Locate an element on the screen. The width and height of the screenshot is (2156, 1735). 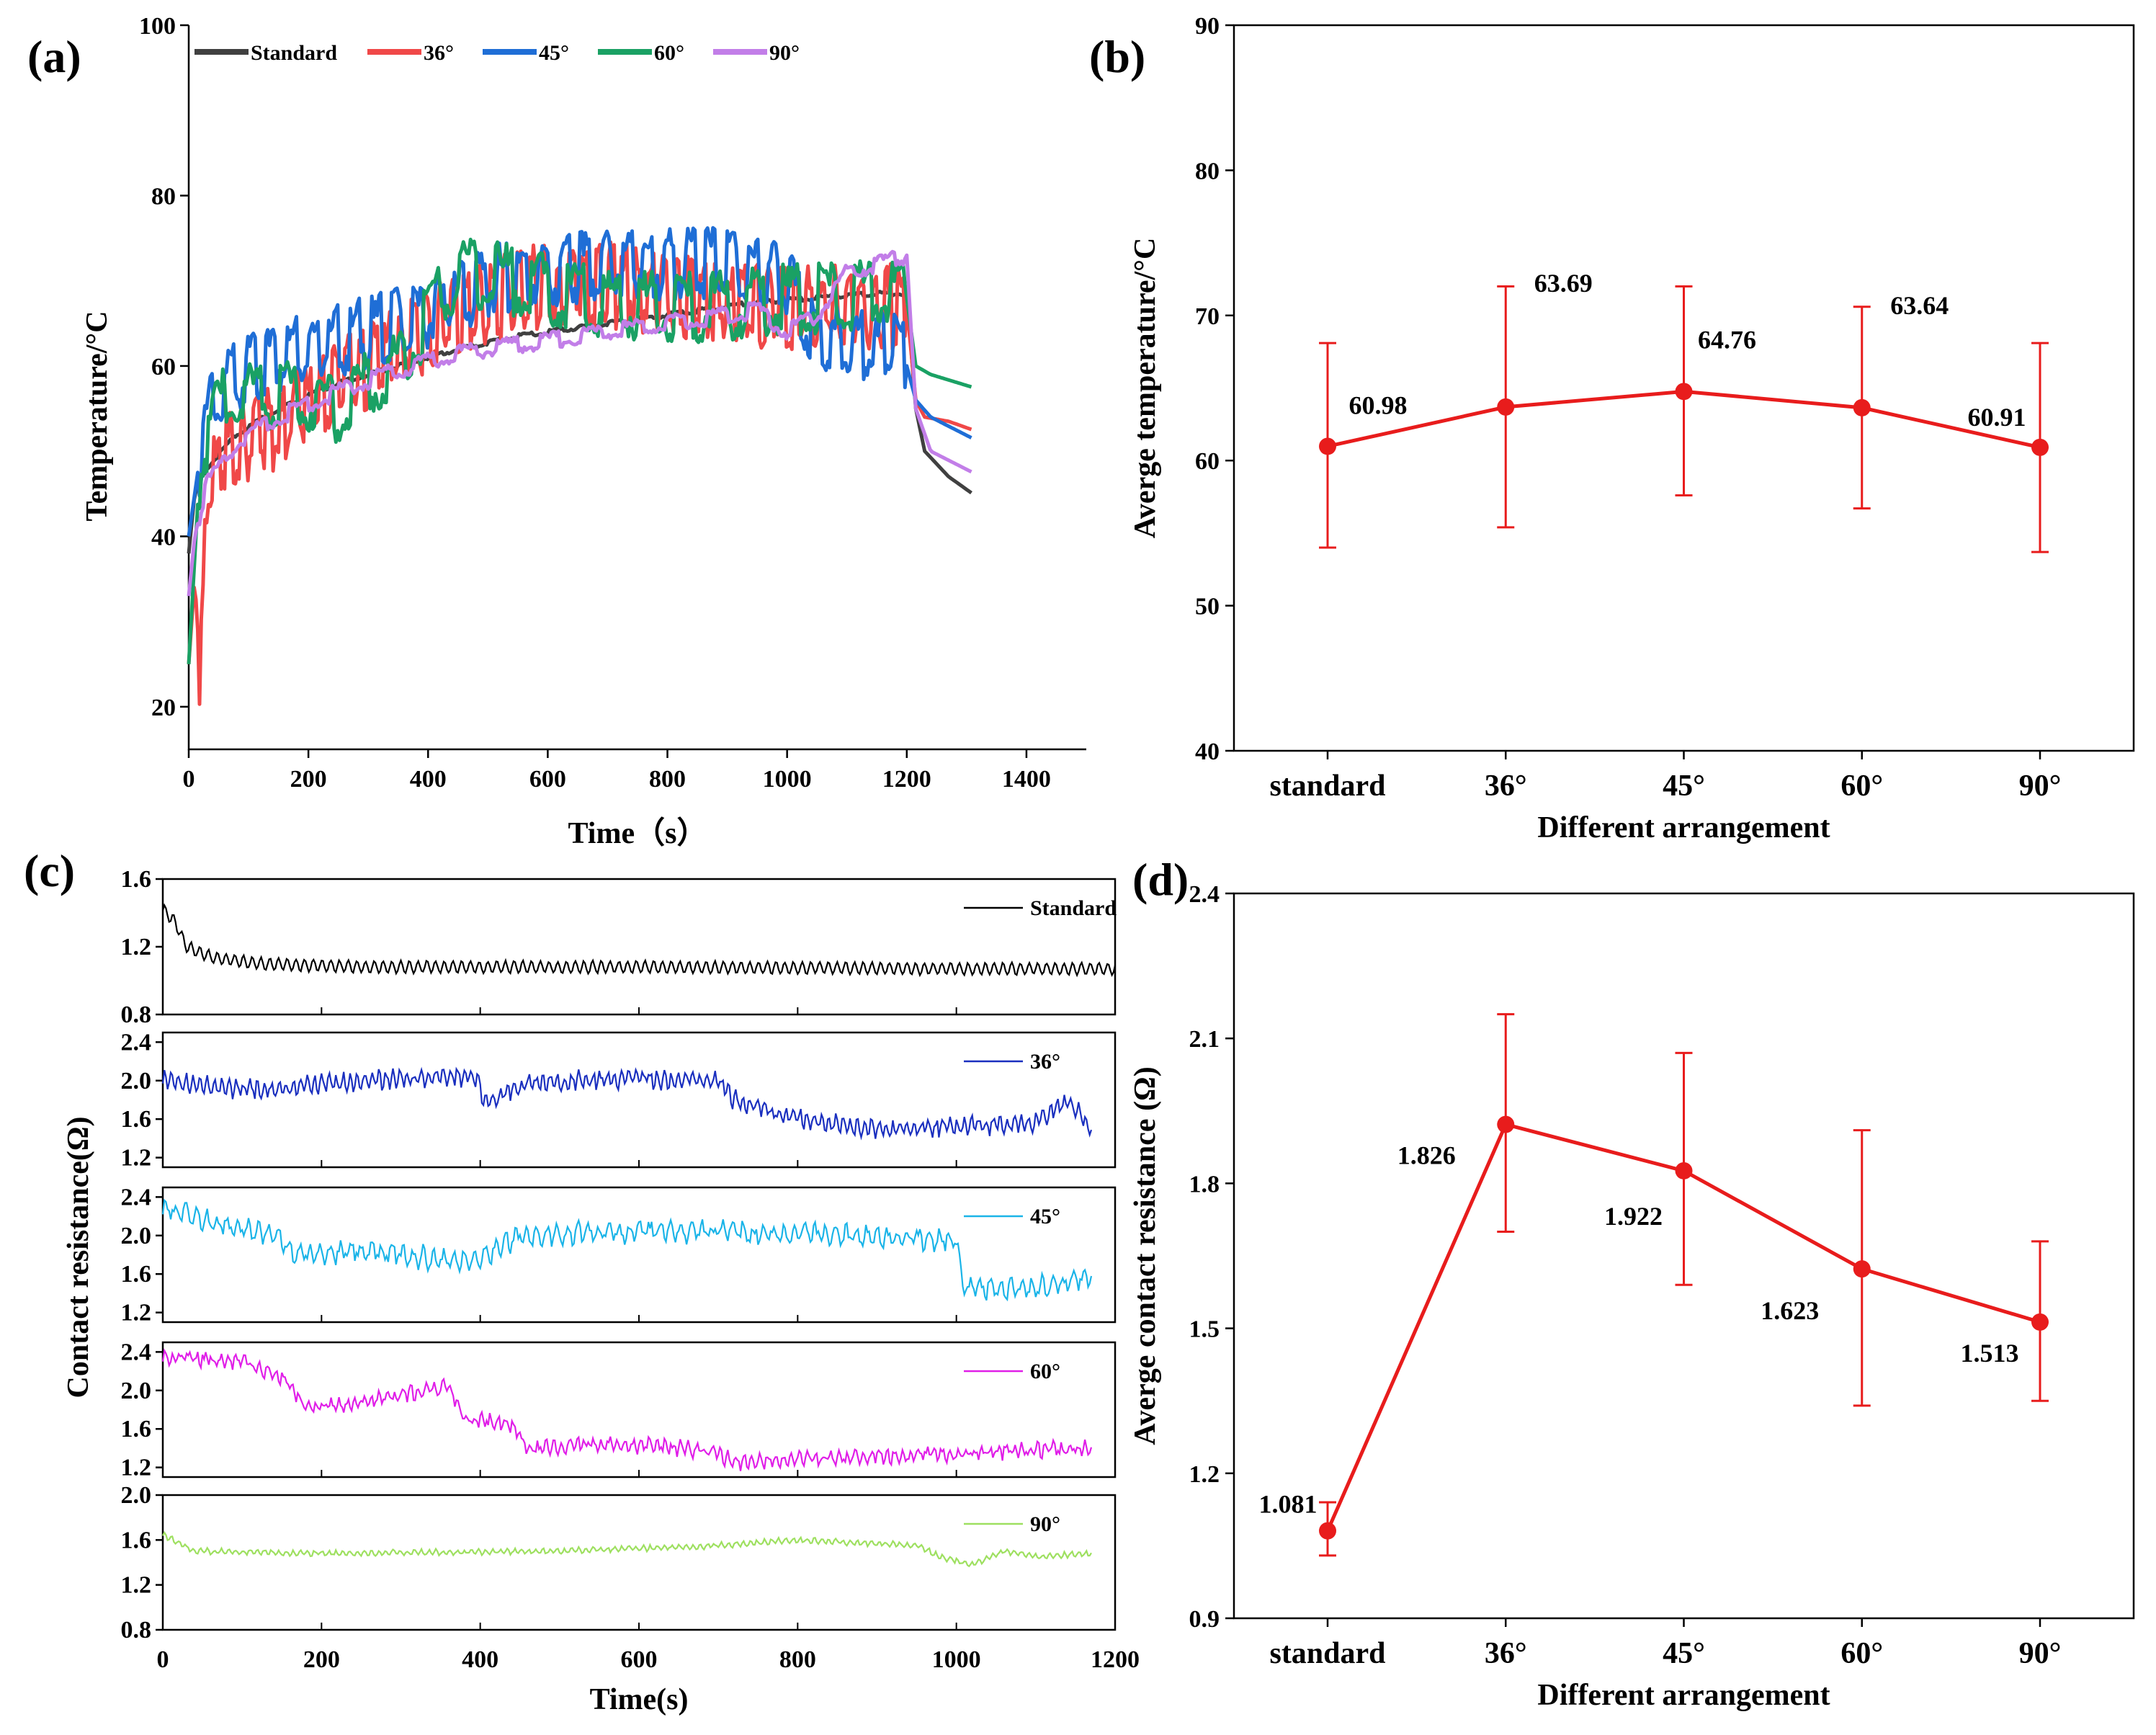
data-label: 1.922 is located at coordinates (1633, 1216).